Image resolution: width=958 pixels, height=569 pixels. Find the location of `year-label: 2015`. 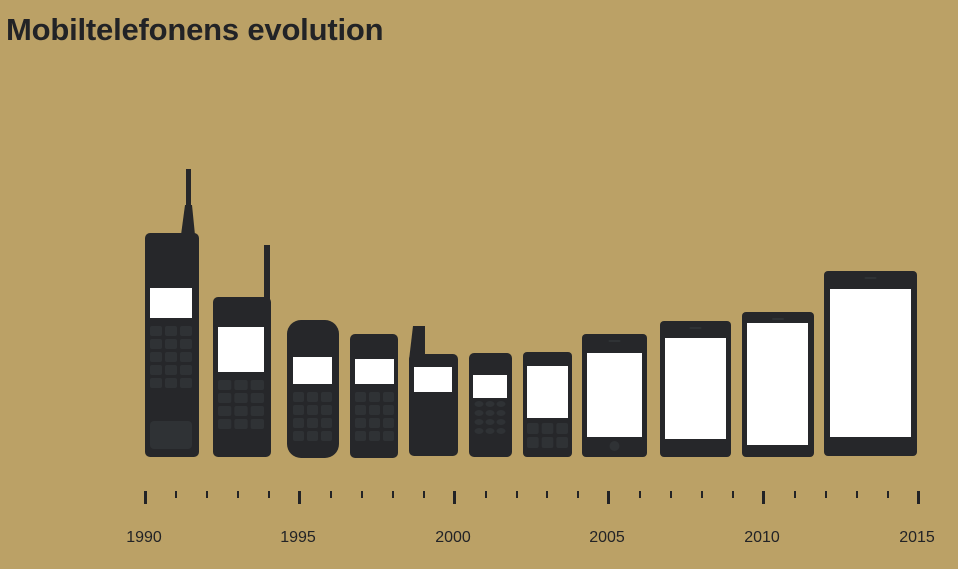

year-label: 2015 is located at coordinates (917, 537).